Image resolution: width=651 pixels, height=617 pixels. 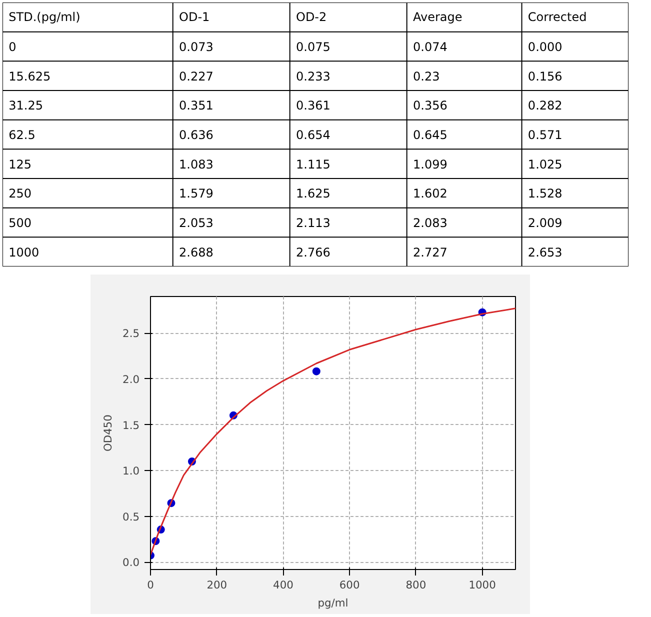 I want to click on text: 0.23, so click(x=426, y=76).